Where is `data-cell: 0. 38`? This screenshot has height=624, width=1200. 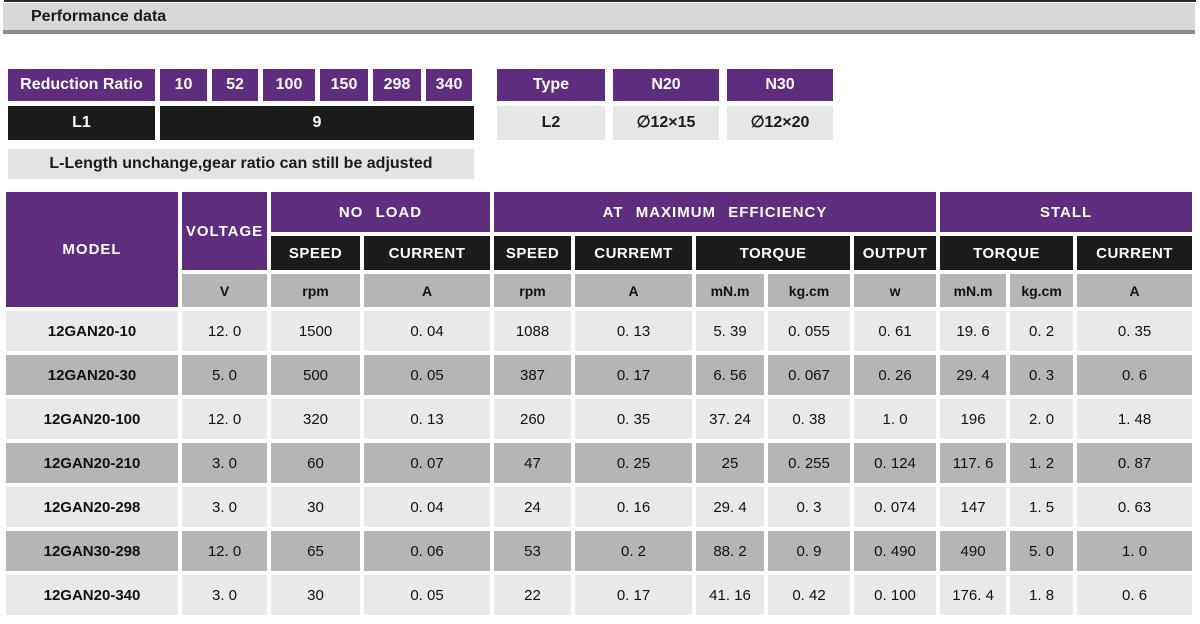
data-cell: 0. 38 is located at coordinates (809, 419).